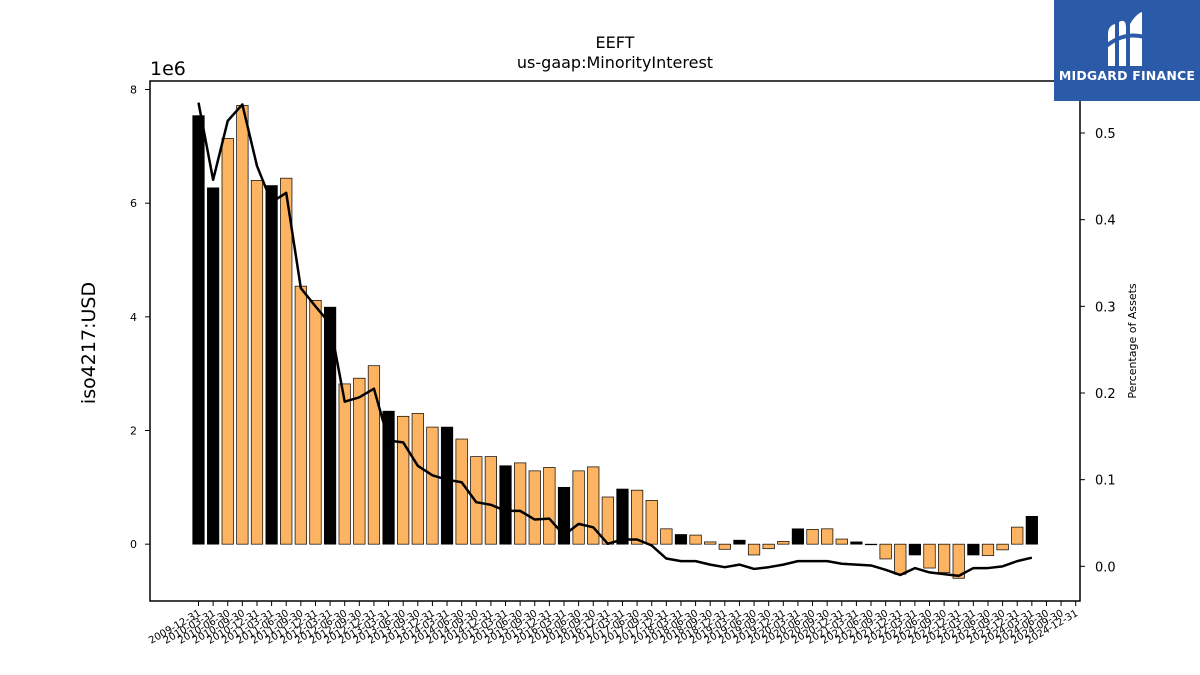  Describe the element at coordinates (133, 90) in the screenshot. I see `y-tick-label: 8` at that location.